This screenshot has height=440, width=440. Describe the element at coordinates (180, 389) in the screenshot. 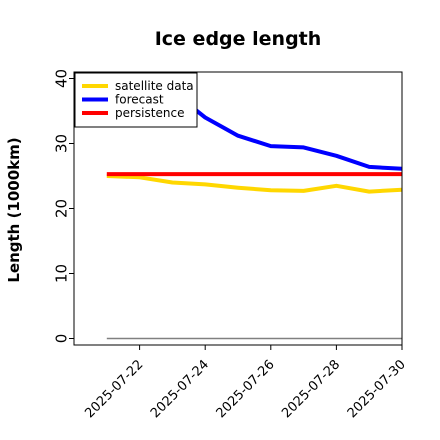

I see `x-tick-label: 2025-07-24` at that location.